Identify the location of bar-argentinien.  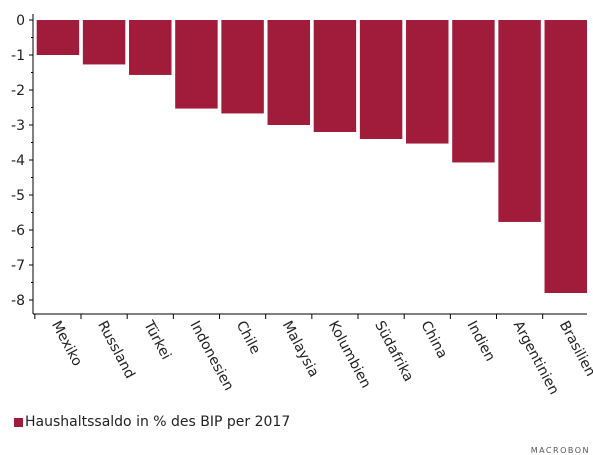
(519, 121).